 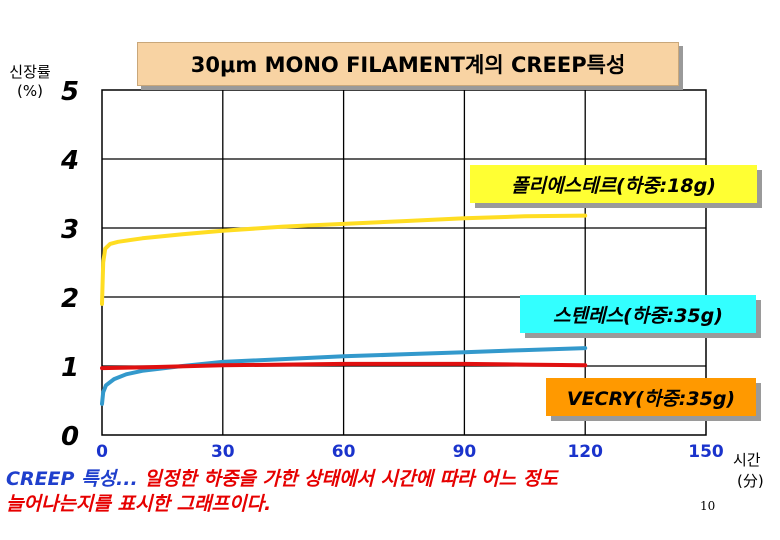 What do you see at coordinates (70, 230) in the screenshot?
I see `y-tick-label: 3` at bounding box center [70, 230].